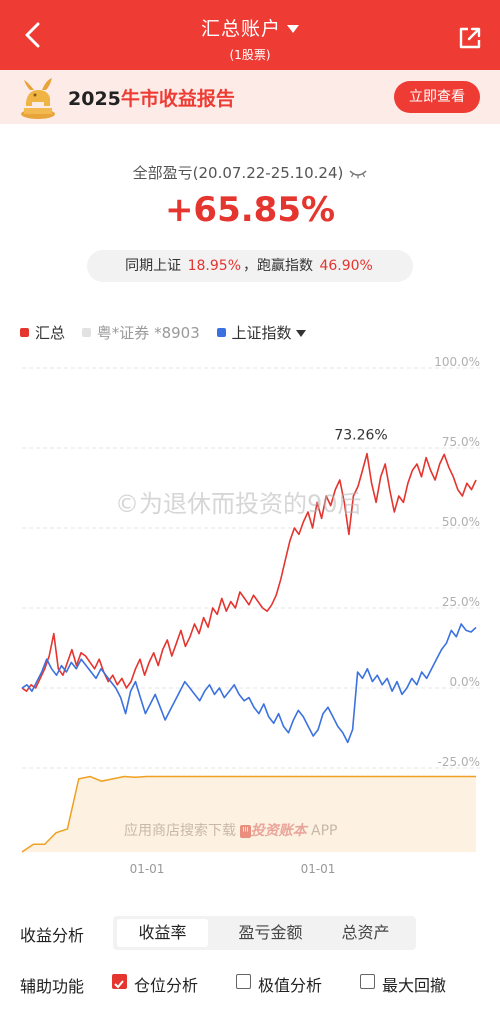 The image size is (500, 1011). I want to click on account-title: 汇总账户, so click(250, 27).